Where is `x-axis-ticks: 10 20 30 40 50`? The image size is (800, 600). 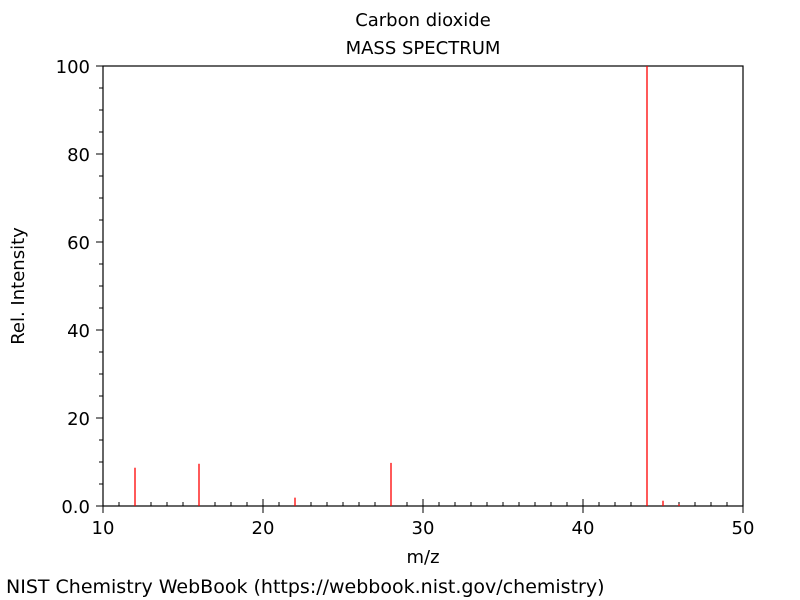 x-axis-ticks: 10 20 30 40 50 is located at coordinates (423, 519).